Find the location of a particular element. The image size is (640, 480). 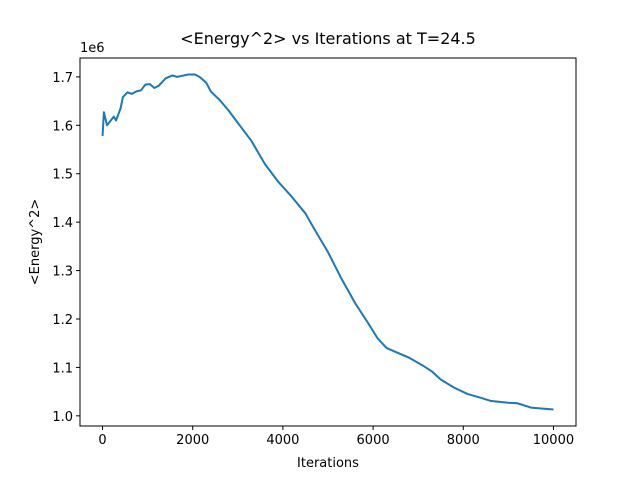

y-tick-label: 1.3 is located at coordinates (62, 272).